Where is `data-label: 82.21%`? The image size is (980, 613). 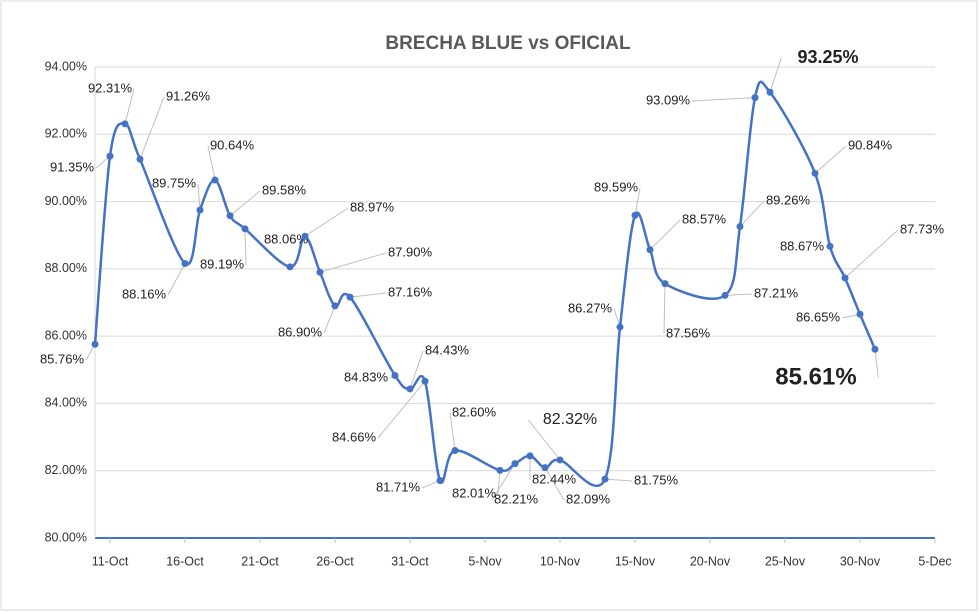 data-label: 82.21% is located at coordinates (516, 498).